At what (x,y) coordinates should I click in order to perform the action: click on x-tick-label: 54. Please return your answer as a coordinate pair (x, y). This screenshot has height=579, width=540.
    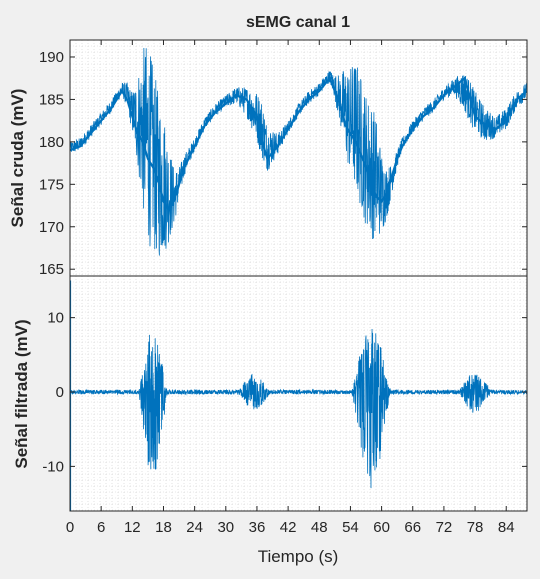
    Looking at the image, I should click on (350, 527).